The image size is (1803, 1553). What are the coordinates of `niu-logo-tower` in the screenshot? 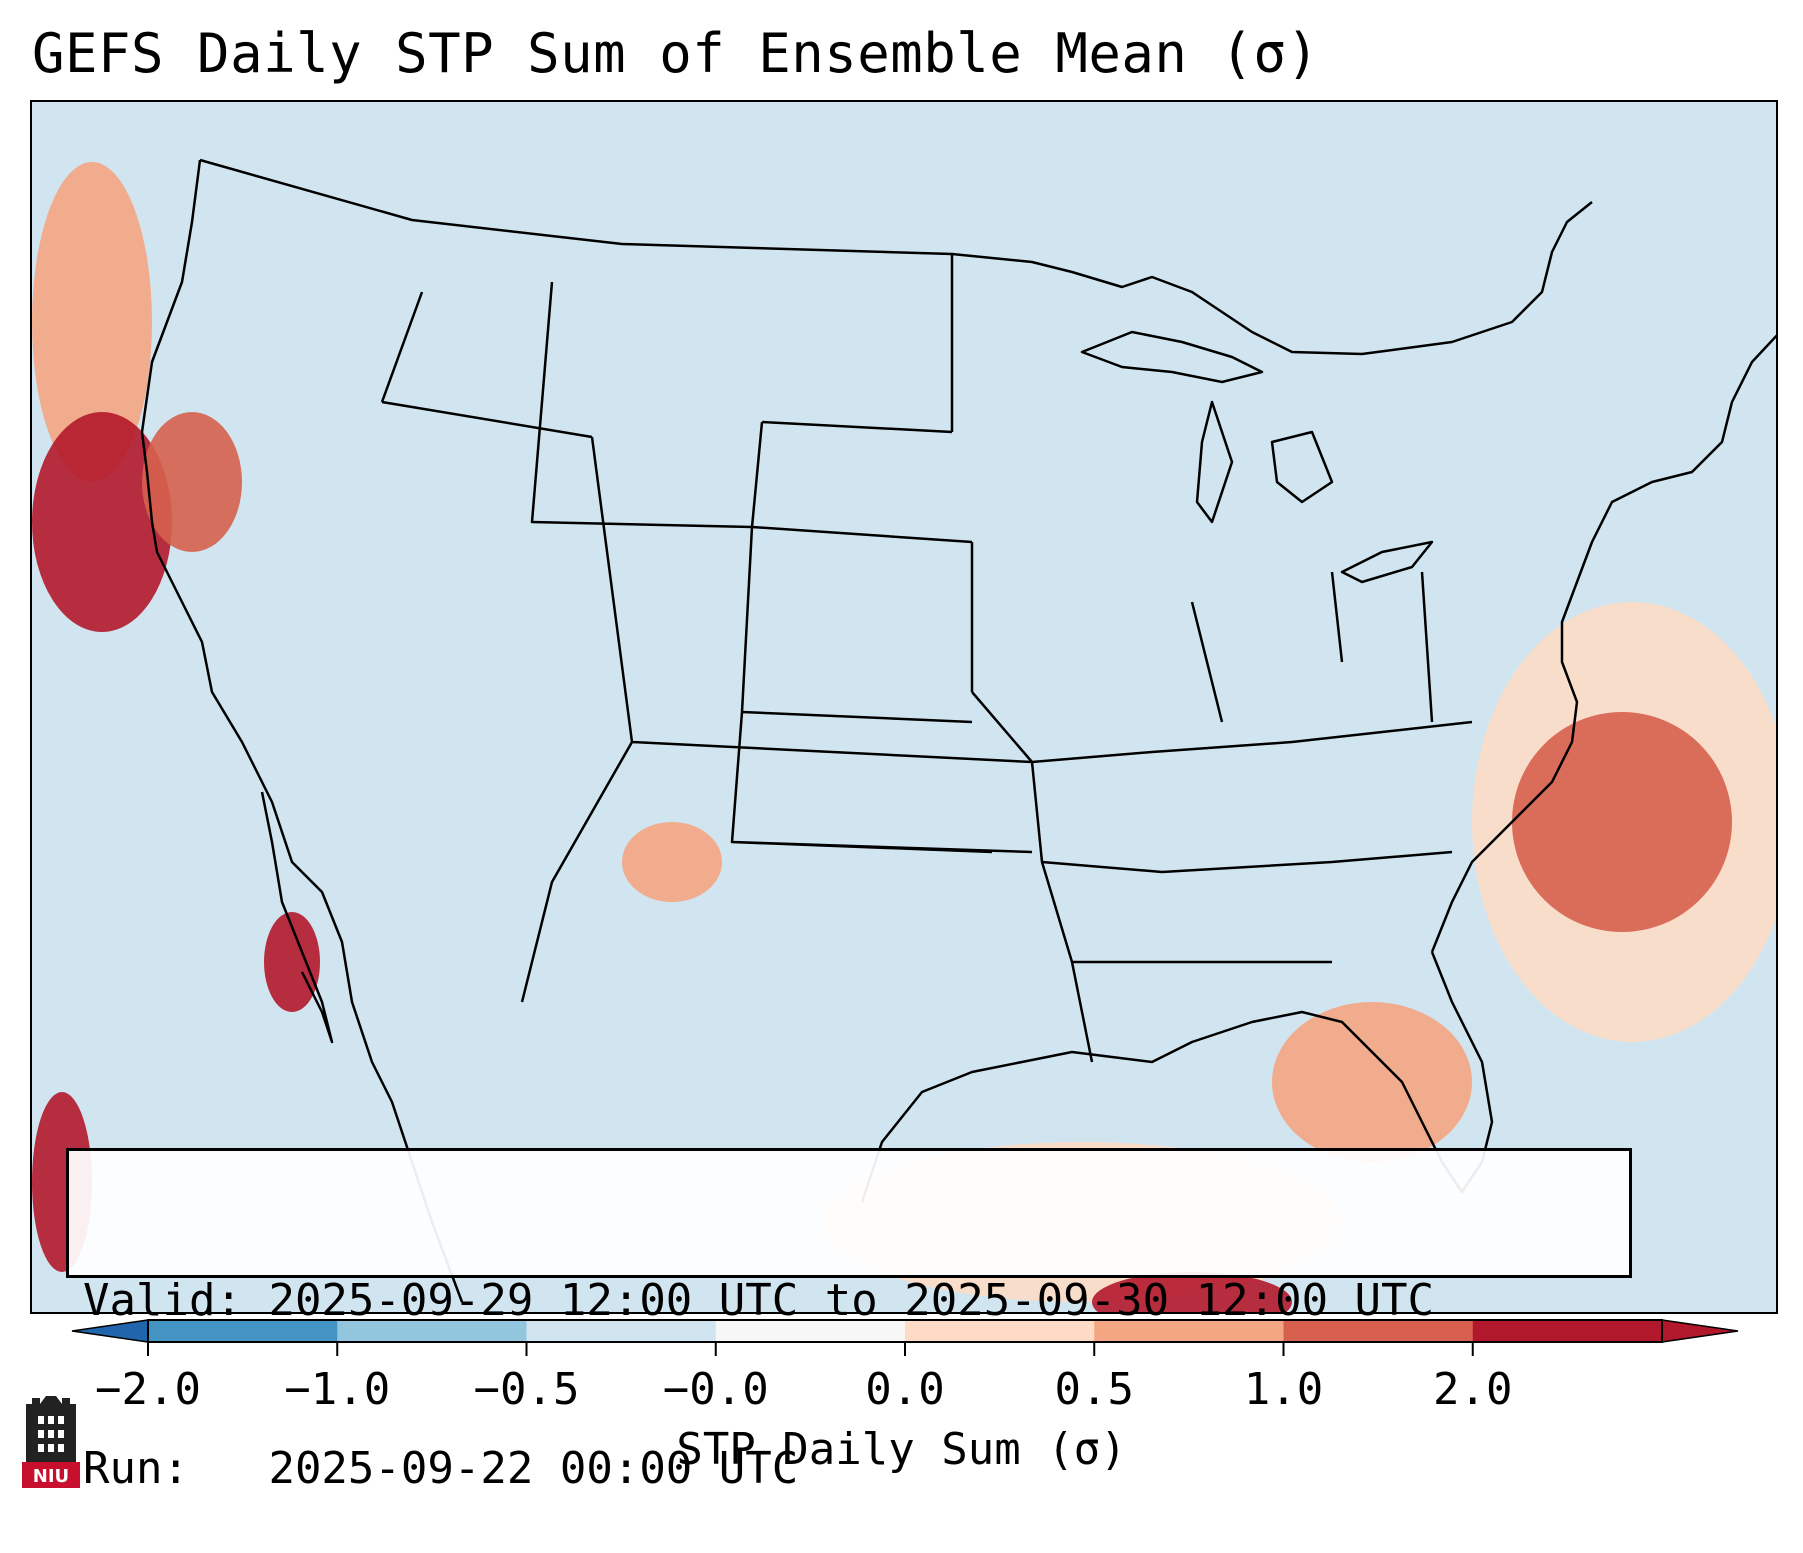 It's located at (51, 1429).